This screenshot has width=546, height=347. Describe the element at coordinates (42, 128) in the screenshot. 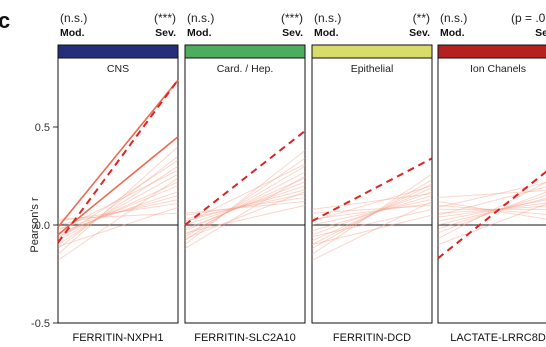

I see `y-tick-label: 0.5` at that location.